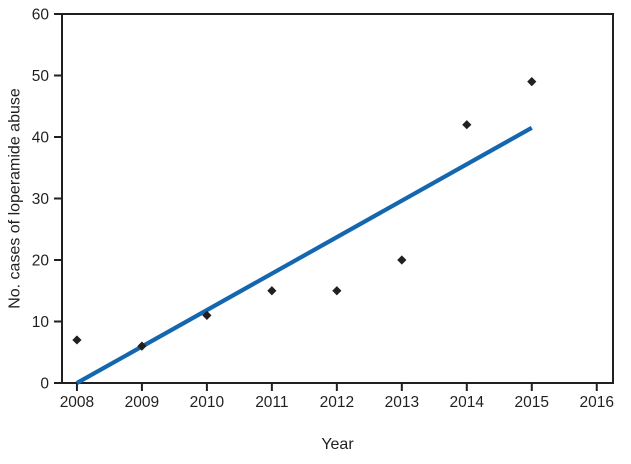  Describe the element at coordinates (41, 322) in the screenshot. I see `y-tick-label-10: 10` at that location.